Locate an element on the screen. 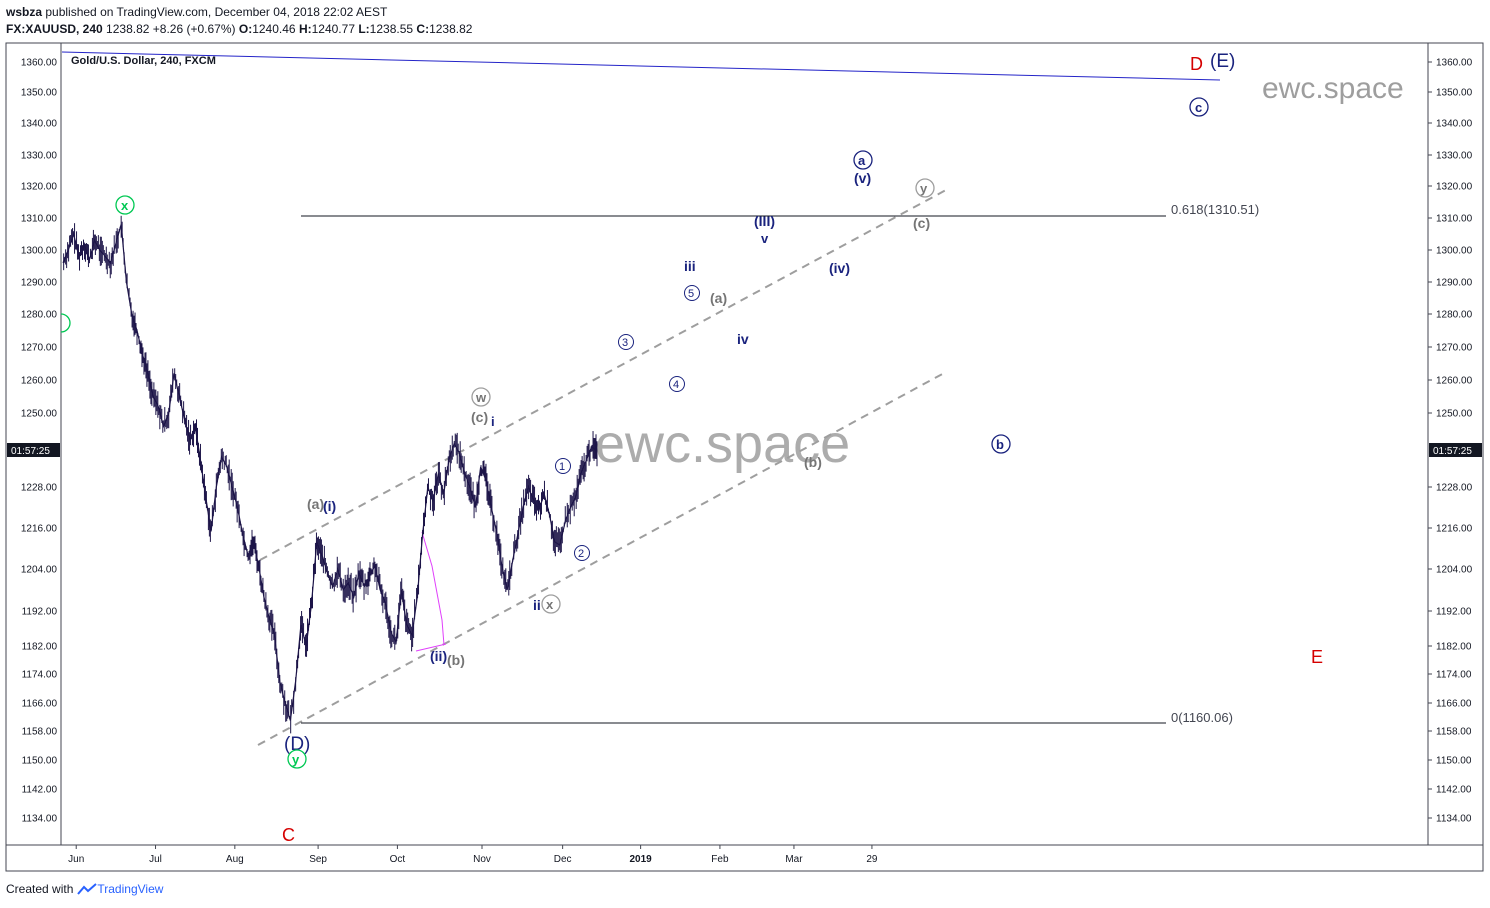 The image size is (1490, 908). y-tick-label-left: 1290.00 is located at coordinates (39, 283).